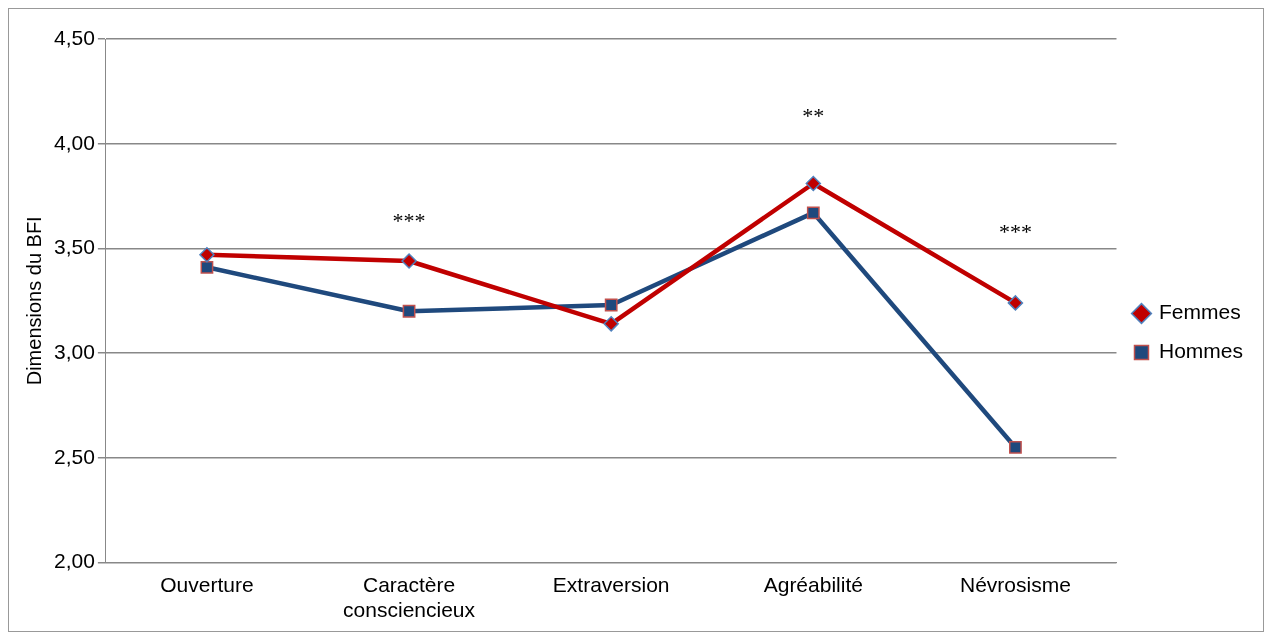 Image resolution: width=1272 pixels, height=640 pixels. I want to click on legend-label: Hommes, so click(1201, 351).